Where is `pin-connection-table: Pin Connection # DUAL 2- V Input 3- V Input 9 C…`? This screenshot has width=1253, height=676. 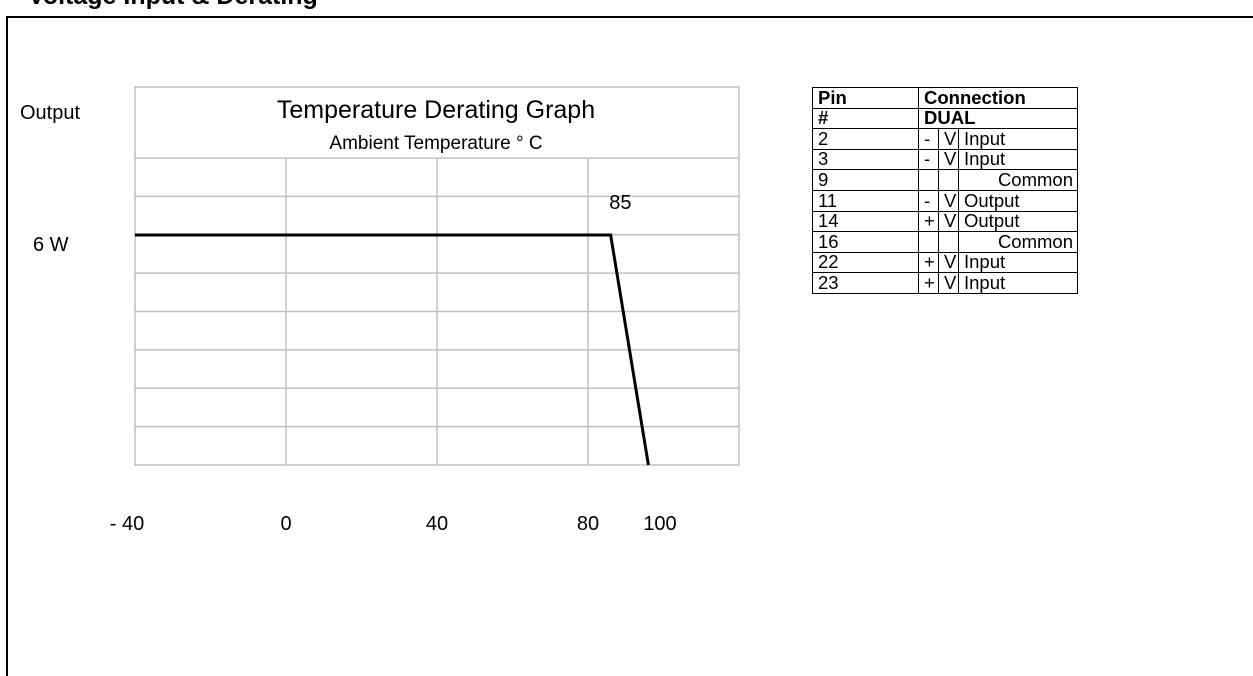
pin-connection-table: Pin Connection # DUAL 2- V Input 3- V Input 9 C… is located at coordinates (945, 190).